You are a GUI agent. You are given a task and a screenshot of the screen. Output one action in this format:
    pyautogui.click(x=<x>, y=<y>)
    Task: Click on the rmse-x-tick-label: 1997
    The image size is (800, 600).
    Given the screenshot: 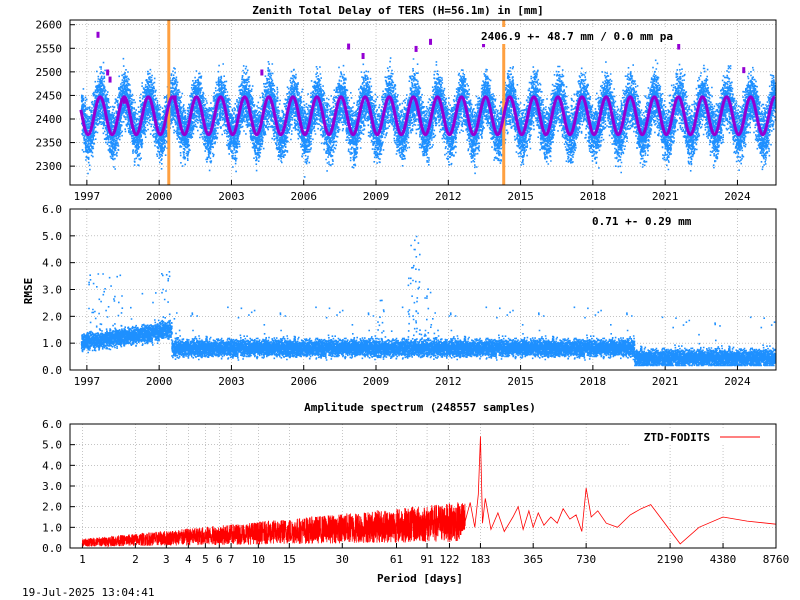 What is the action you would take?
    pyautogui.click(x=87, y=381)
    